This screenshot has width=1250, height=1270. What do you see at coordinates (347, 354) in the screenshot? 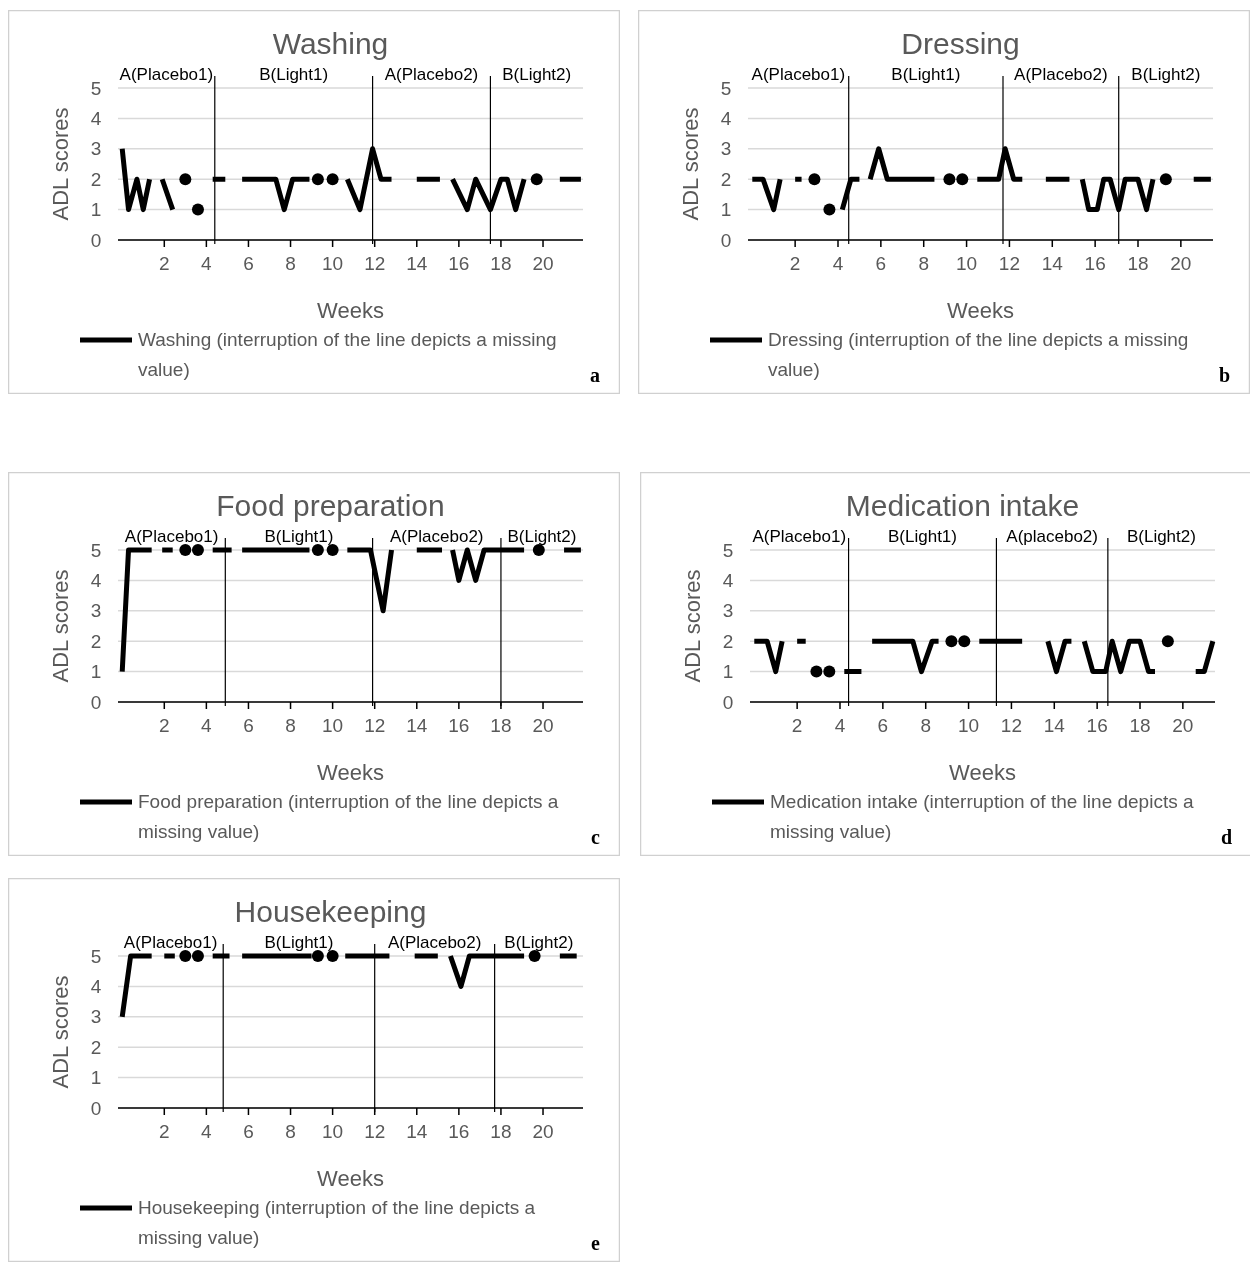
I see `legend-label: Washing (interruption of the line depicts a missing value)` at bounding box center [347, 354].